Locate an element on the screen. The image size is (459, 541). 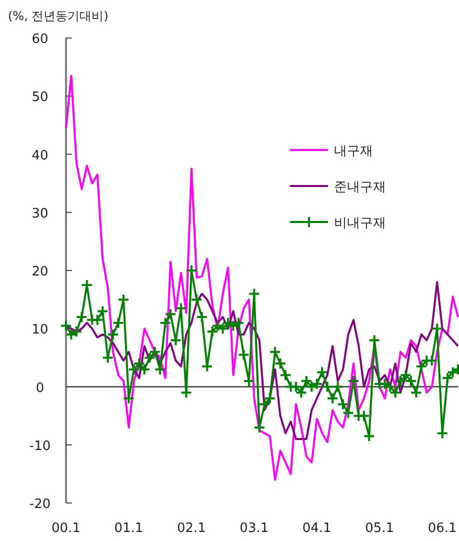
x-tick-label: 02.1 is located at coordinates (191, 528).